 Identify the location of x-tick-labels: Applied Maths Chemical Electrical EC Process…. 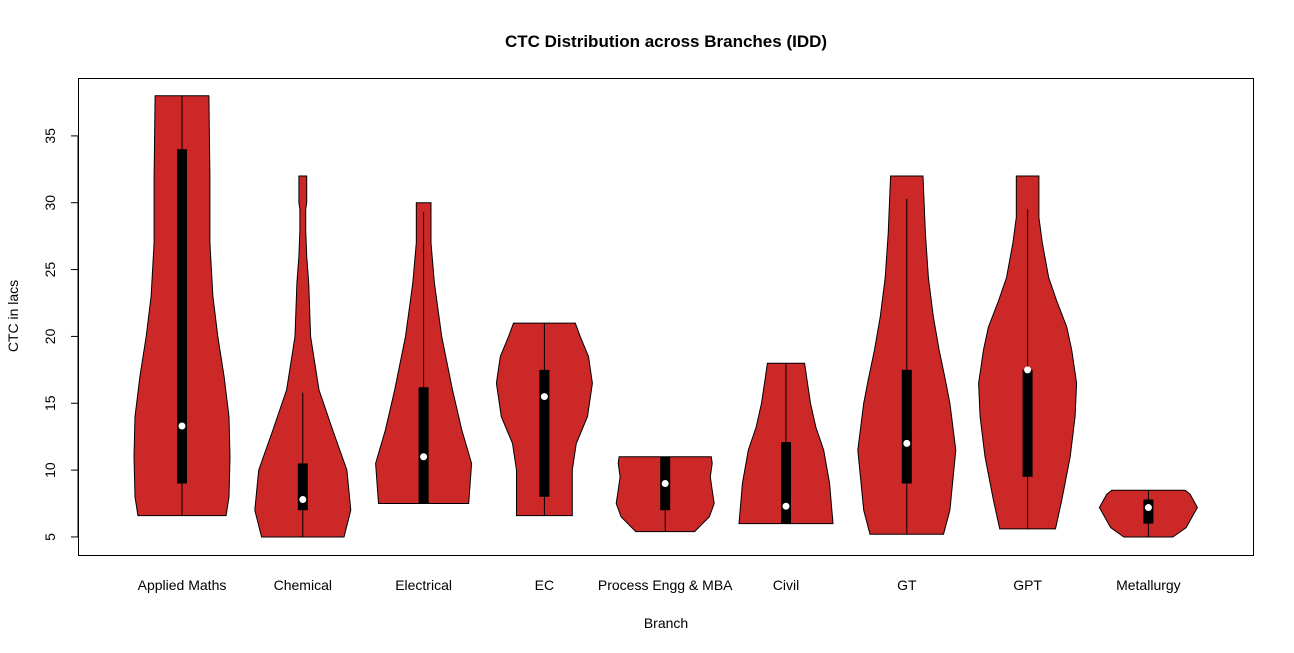
(659, 585).